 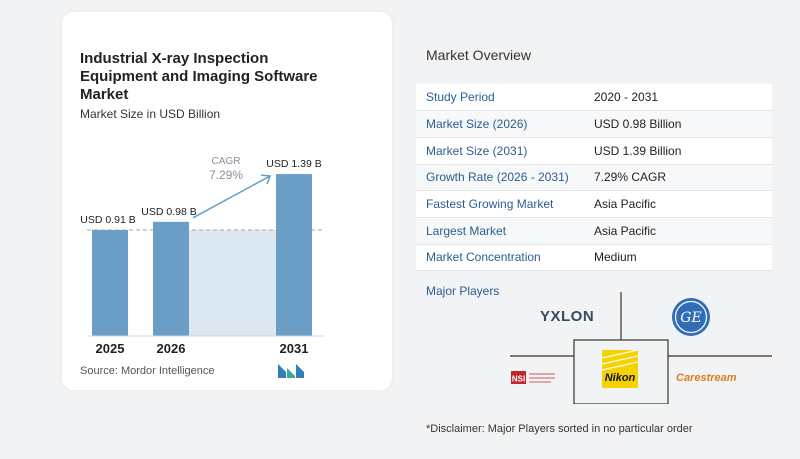 What do you see at coordinates (500, 178) in the screenshot?
I see `overview-key: Growth Rate (2026 - 2031)` at bounding box center [500, 178].